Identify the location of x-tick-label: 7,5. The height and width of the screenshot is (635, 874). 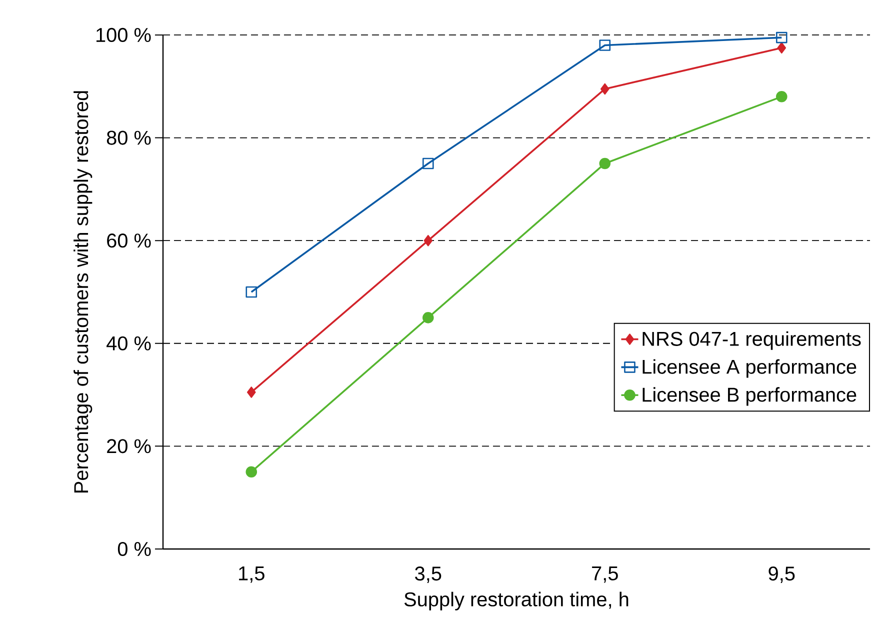
(605, 574).